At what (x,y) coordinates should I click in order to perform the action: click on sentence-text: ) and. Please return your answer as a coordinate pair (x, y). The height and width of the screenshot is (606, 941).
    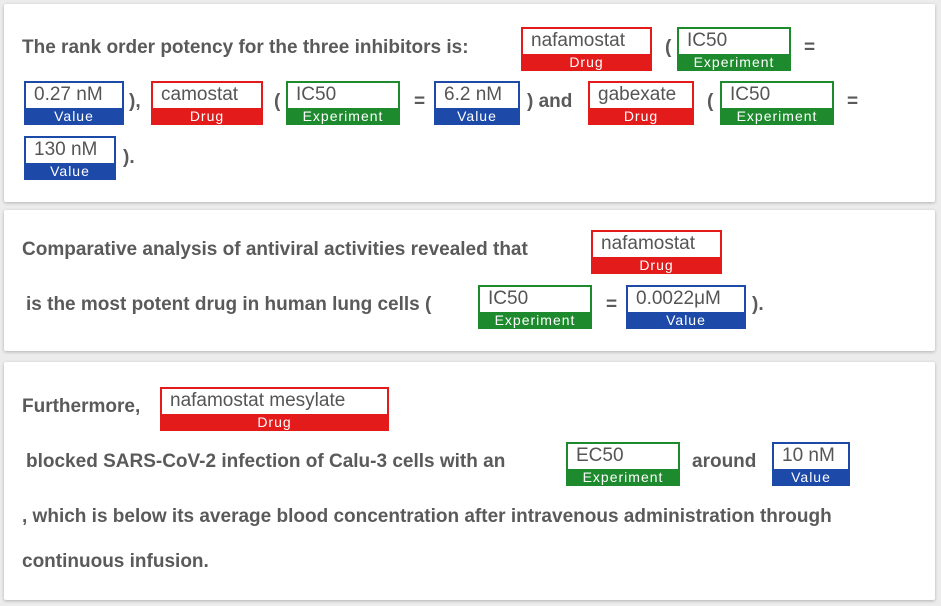
    Looking at the image, I should click on (550, 101).